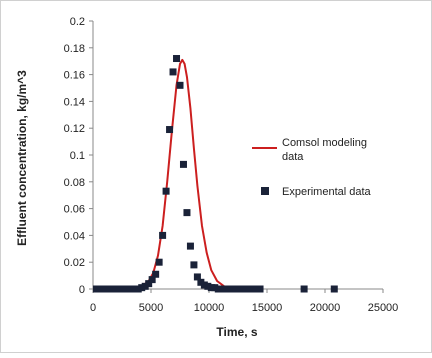 Image resolution: width=432 pixels, height=358 pixels. Describe the element at coordinates (22, 158) in the screenshot. I see `y-axis-label: Effluent concentration, kg/m^3` at that location.